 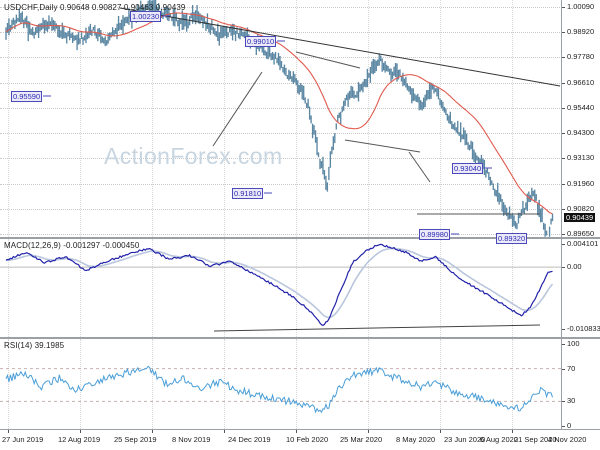 I want to click on price-annotation-label: 0.93040, so click(x=468, y=168).